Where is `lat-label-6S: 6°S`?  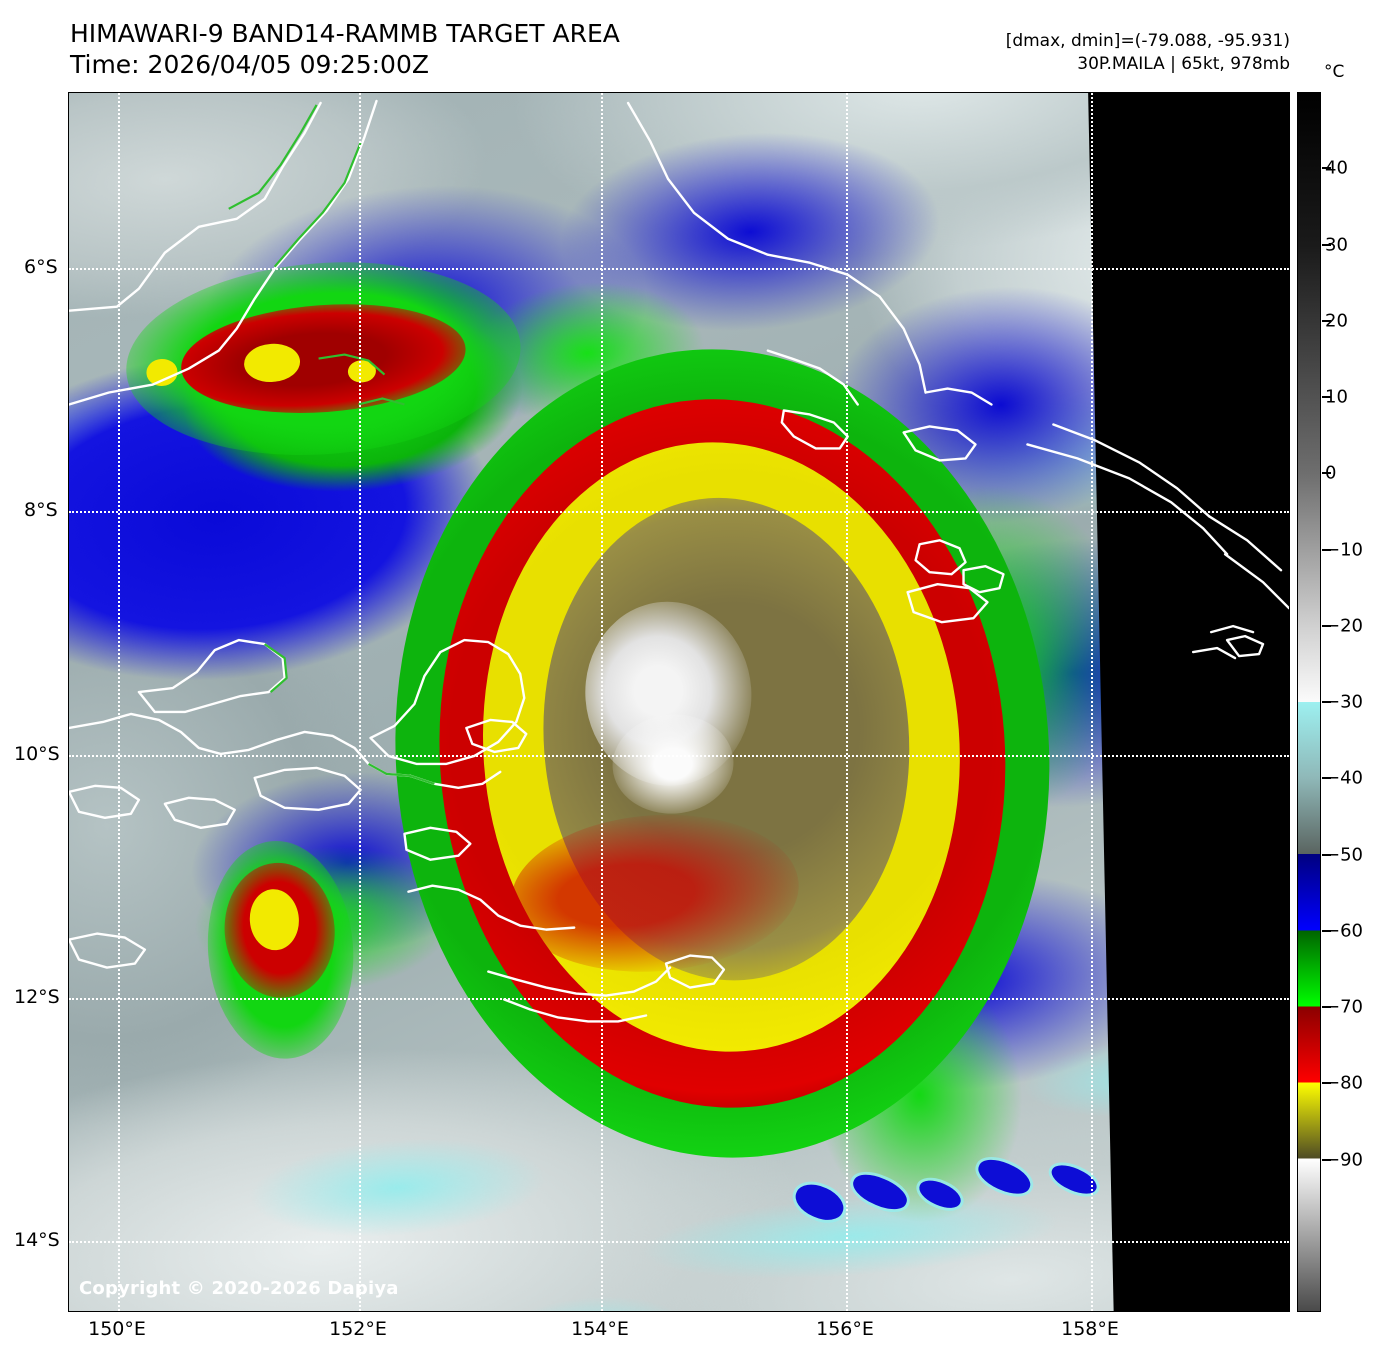
lat-label-6S: 6°S is located at coordinates (41, 267).